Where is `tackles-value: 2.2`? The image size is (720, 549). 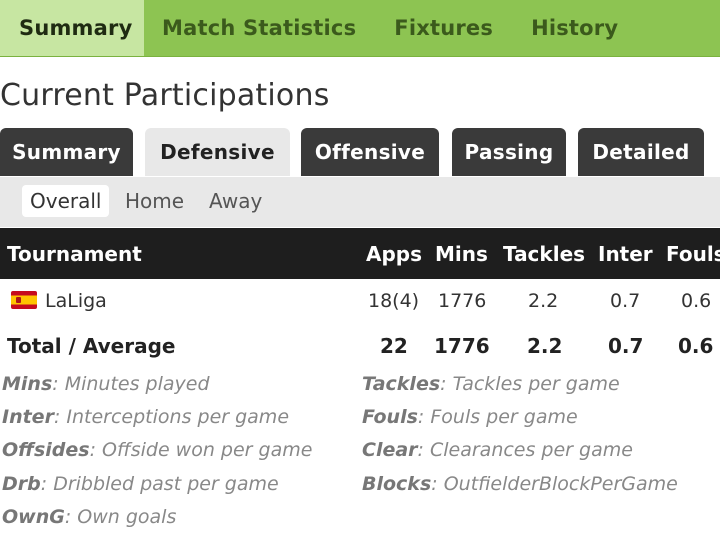
tackles-value: 2.2 is located at coordinates (543, 301).